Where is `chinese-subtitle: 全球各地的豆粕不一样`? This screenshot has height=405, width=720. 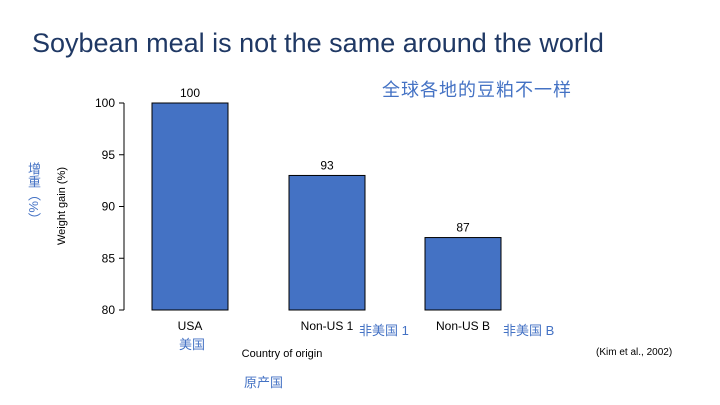 chinese-subtitle: 全球各地的豆粕不一样 is located at coordinates (477, 90).